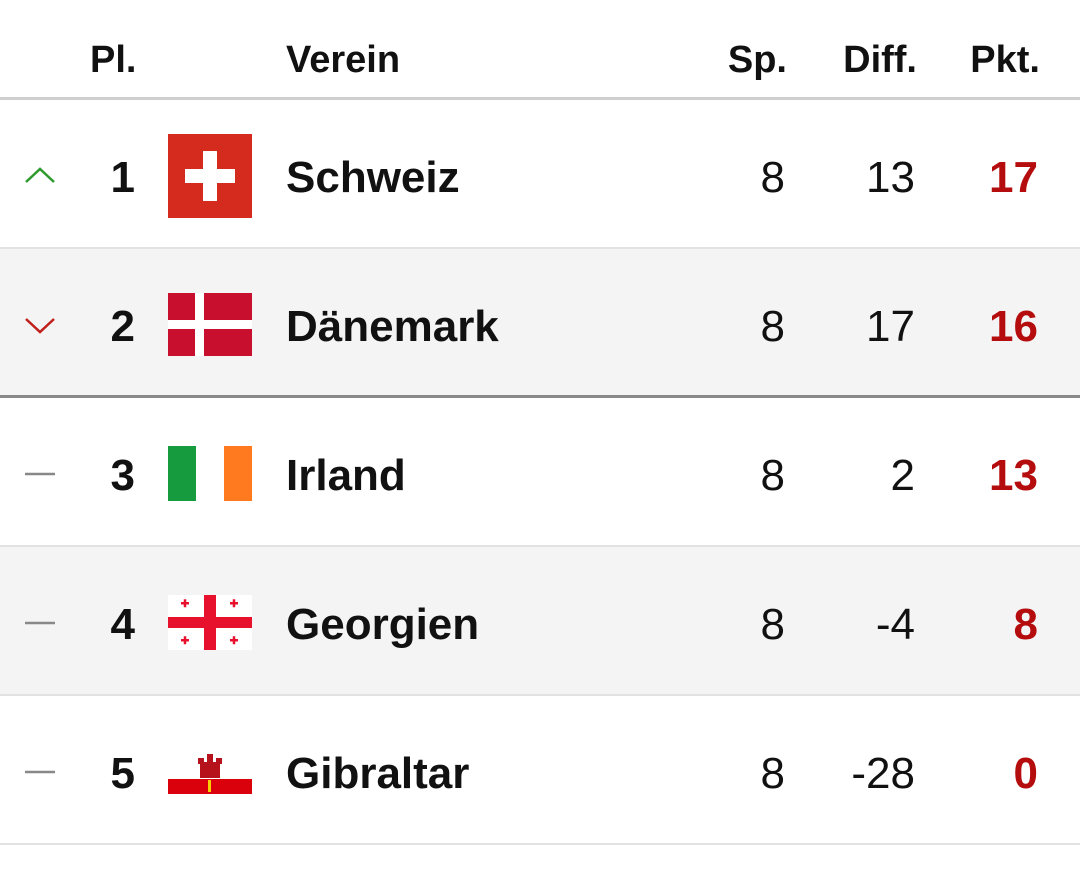  Describe the element at coordinates (757, 60) in the screenshot. I see `header-cell: Sp.` at that location.